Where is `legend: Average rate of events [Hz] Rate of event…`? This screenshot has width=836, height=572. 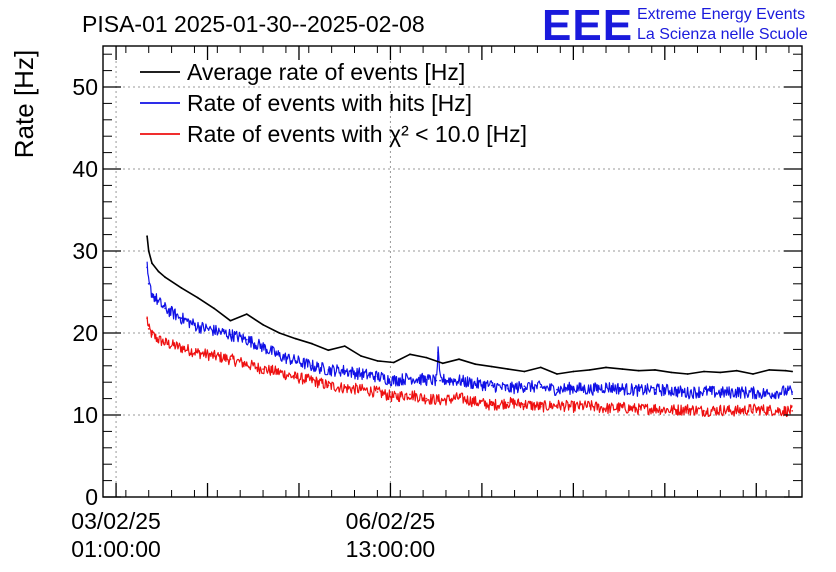
legend: Average rate of events [Hz] Rate of event… is located at coordinates (333, 103).